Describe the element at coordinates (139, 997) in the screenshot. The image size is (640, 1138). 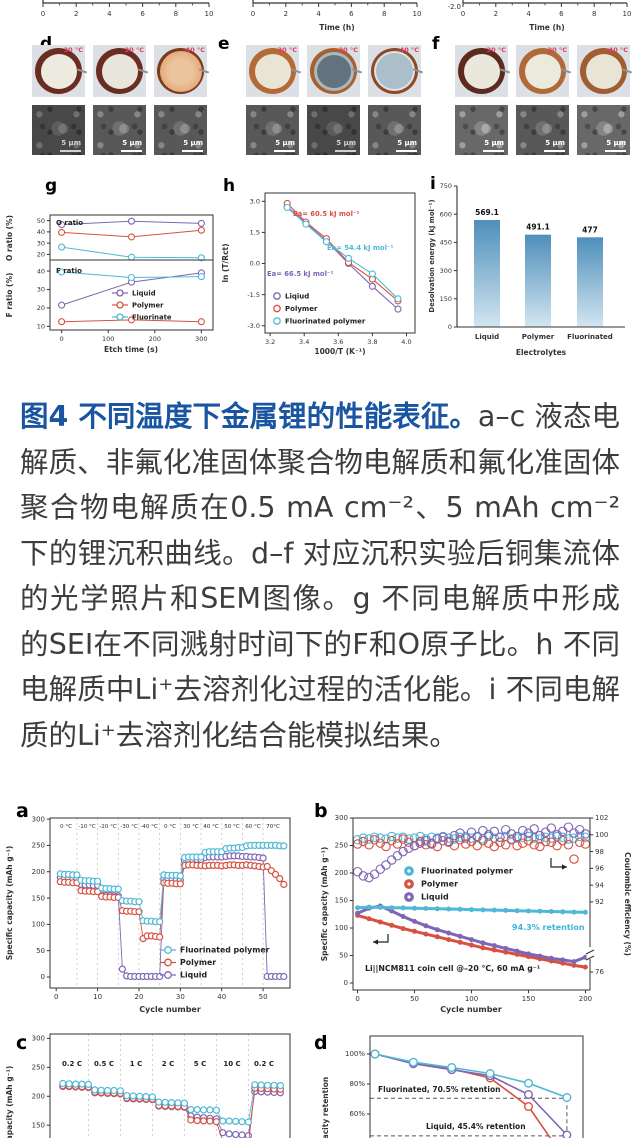
I see `svg-text: 20` at that location.